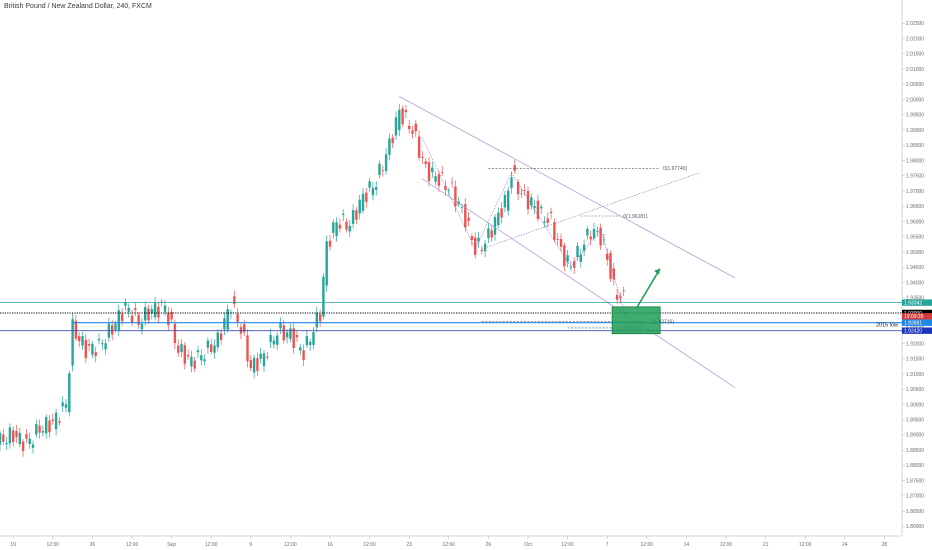 The image size is (932, 550). Describe the element at coordinates (915, 222) in the screenshot. I see `y-tick-label: 1.96000` at that location.